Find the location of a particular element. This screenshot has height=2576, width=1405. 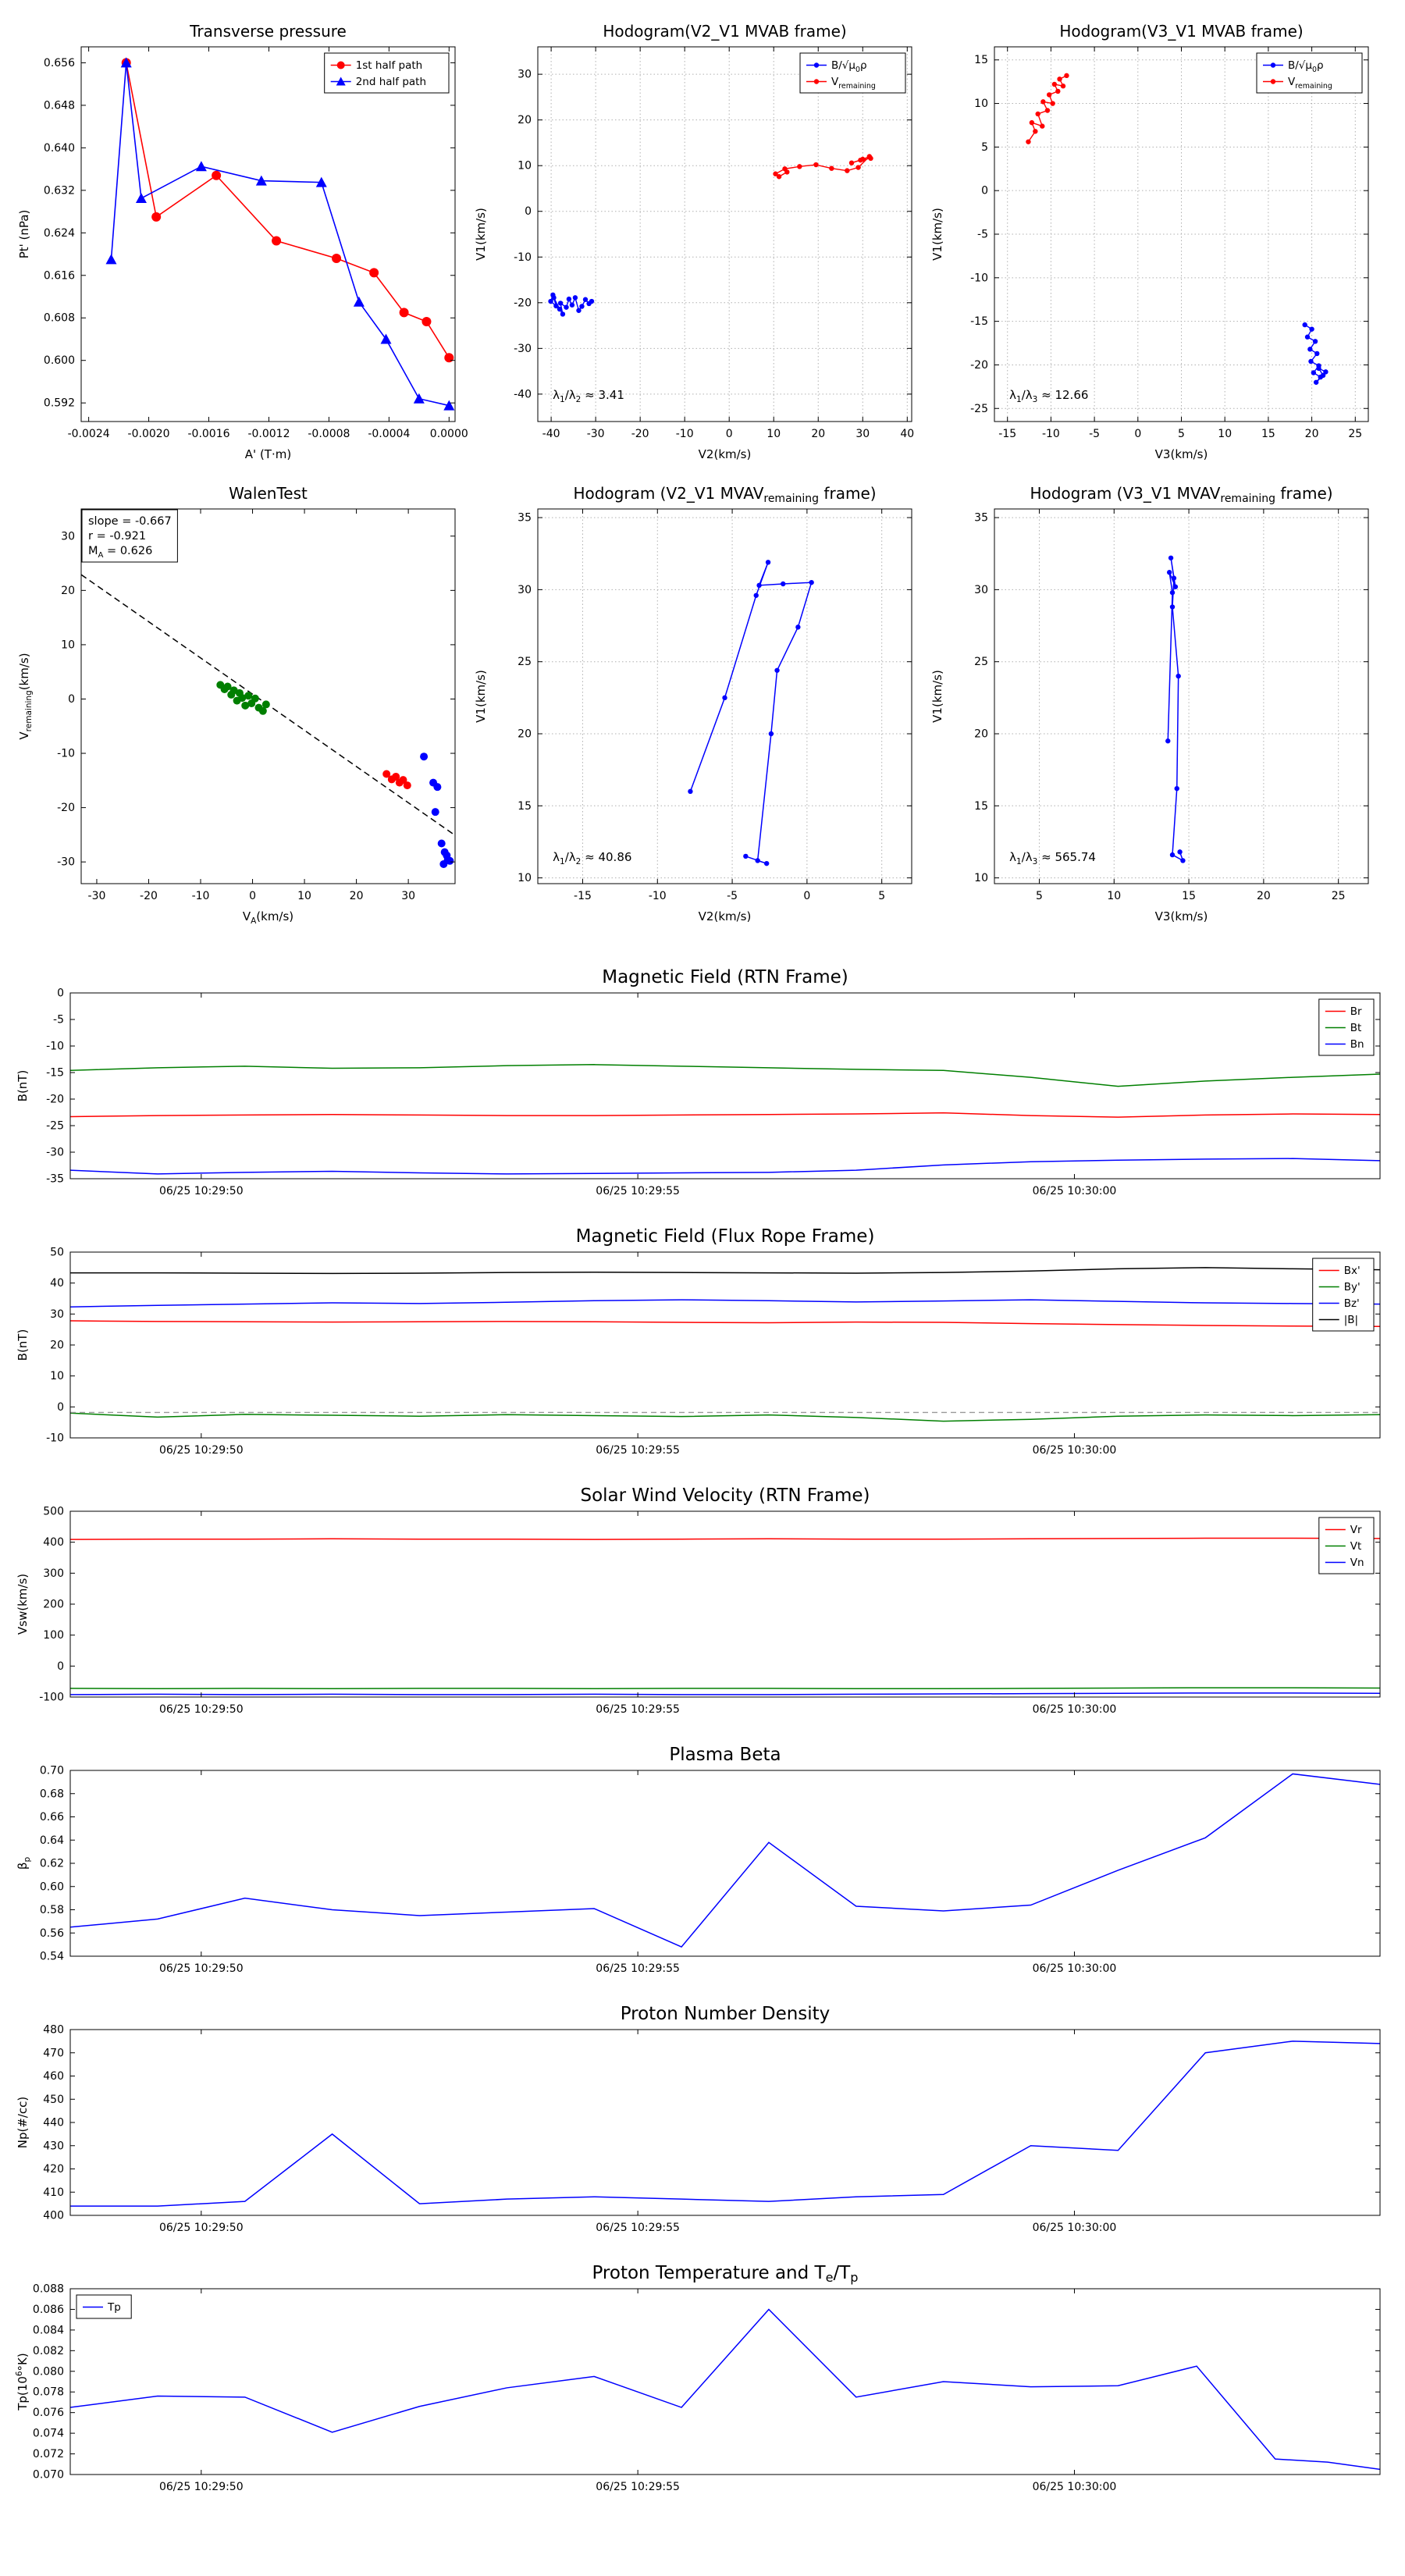

svg-text: 470 is located at coordinates (54, 2053).